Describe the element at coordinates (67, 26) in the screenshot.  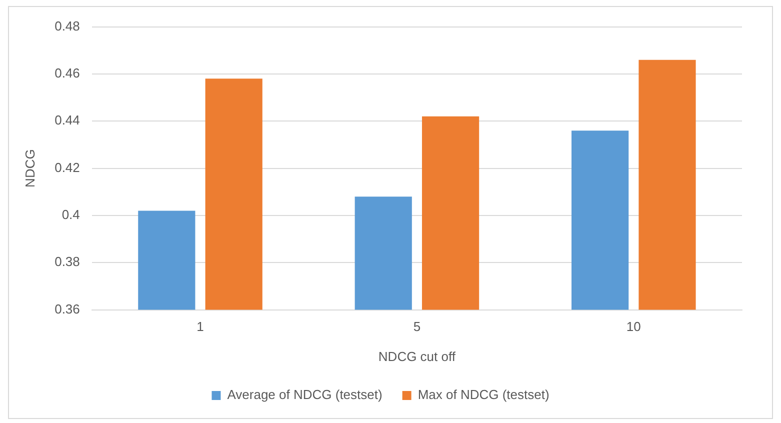
I see `y-tick-label: 0.48` at that location.